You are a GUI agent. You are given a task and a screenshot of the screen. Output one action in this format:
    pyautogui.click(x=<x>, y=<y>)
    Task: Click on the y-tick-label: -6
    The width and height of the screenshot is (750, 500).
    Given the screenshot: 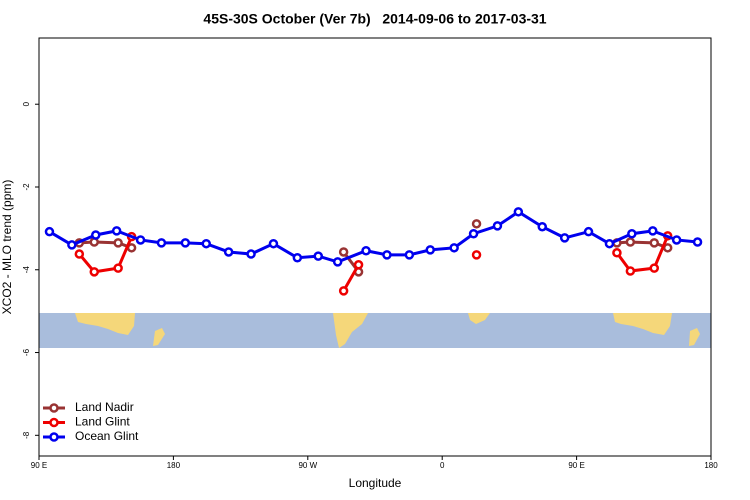 What is the action you would take?
    pyautogui.click(x=26, y=352)
    